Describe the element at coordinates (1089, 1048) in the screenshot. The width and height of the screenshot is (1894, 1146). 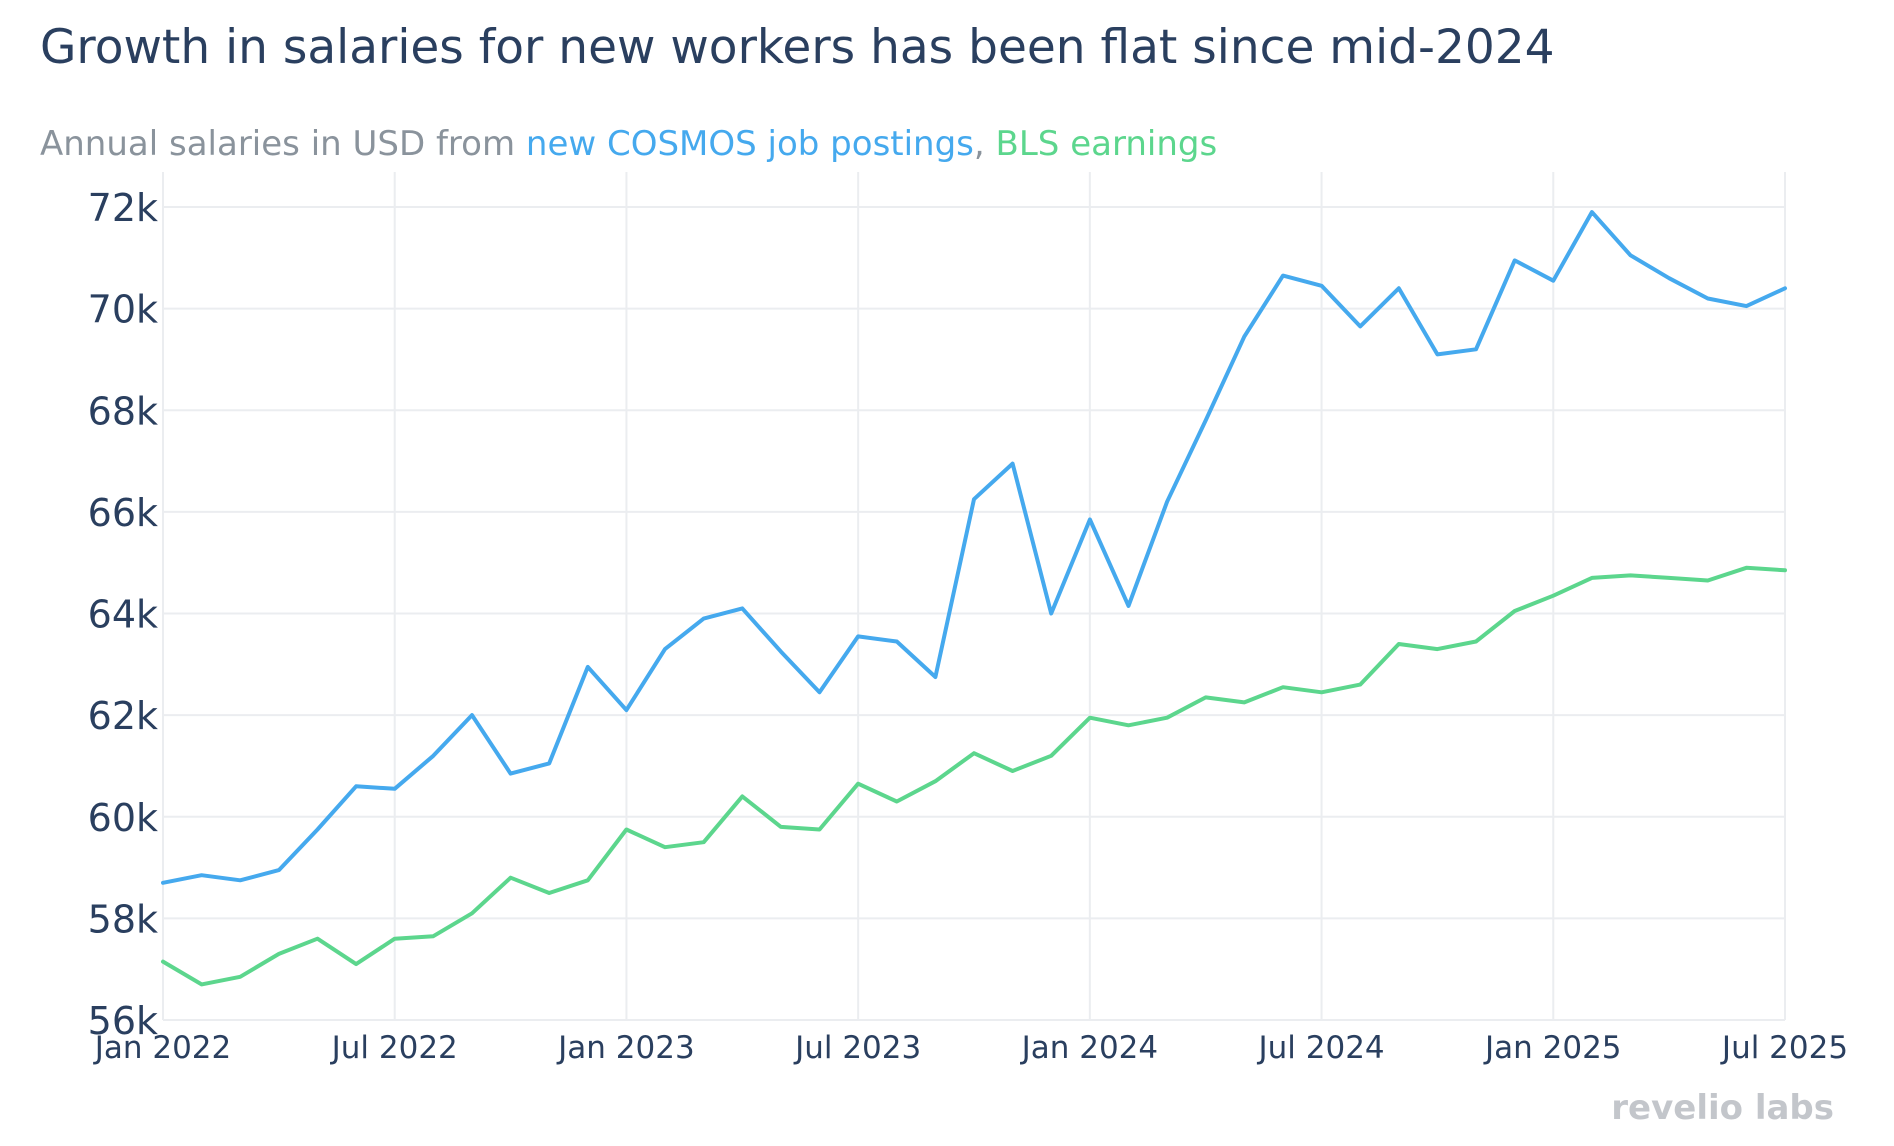
I see `x-tick-label: Jan 2024` at that location.